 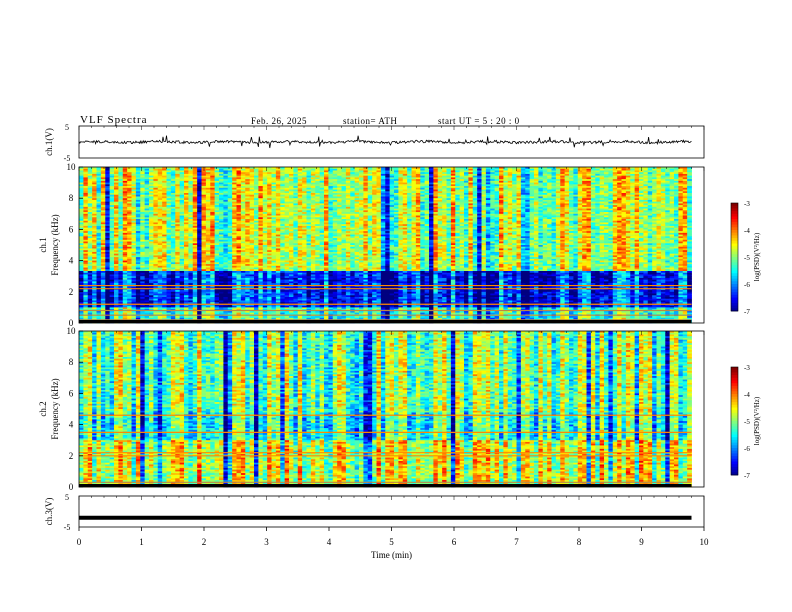 What do you see at coordinates (479, 121) in the screenshot?
I see `start-ut-label: start UT = 5 : 20 : 0` at bounding box center [479, 121].